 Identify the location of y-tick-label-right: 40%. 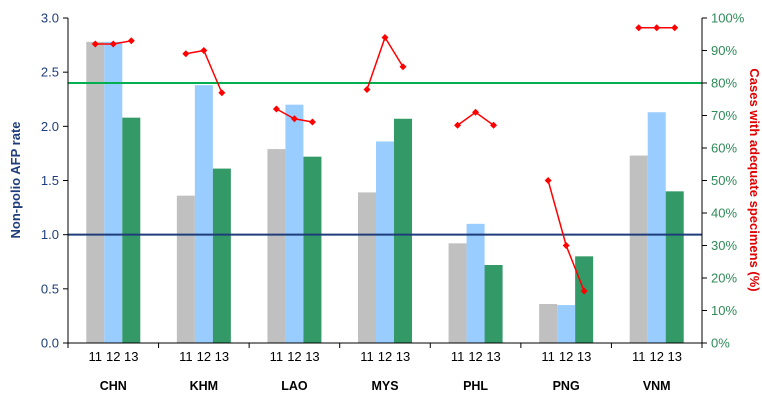
(724, 213).